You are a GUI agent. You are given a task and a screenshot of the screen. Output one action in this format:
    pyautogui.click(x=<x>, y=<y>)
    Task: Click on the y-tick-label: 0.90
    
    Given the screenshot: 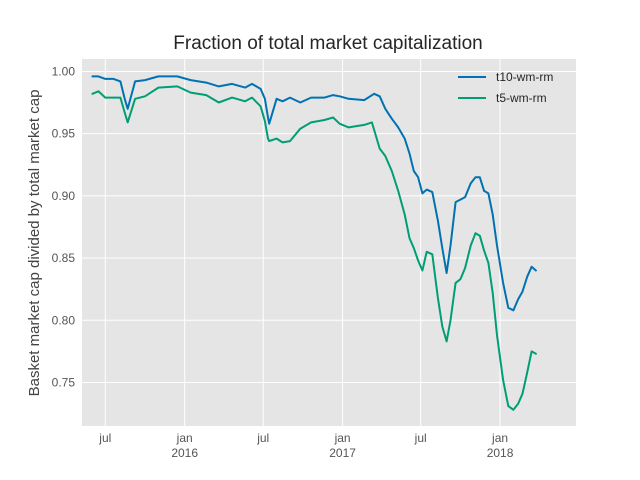 What is the action you would take?
    pyautogui.click(x=64, y=196)
    